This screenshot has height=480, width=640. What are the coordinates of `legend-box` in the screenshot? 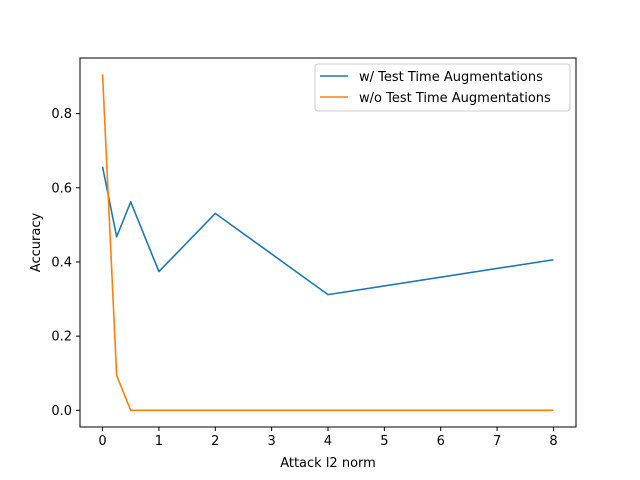 It's located at (442, 87).